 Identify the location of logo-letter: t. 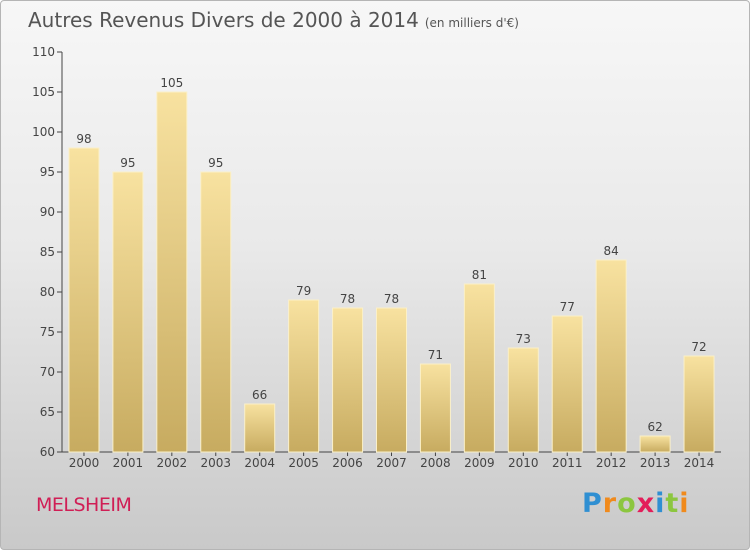
(672, 503).